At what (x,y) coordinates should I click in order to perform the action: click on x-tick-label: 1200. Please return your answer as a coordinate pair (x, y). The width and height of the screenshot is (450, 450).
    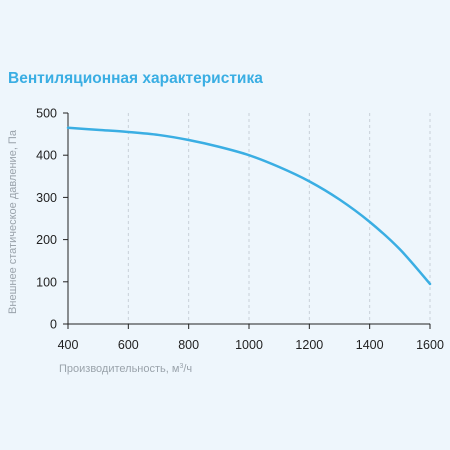
    Looking at the image, I should click on (309, 345).